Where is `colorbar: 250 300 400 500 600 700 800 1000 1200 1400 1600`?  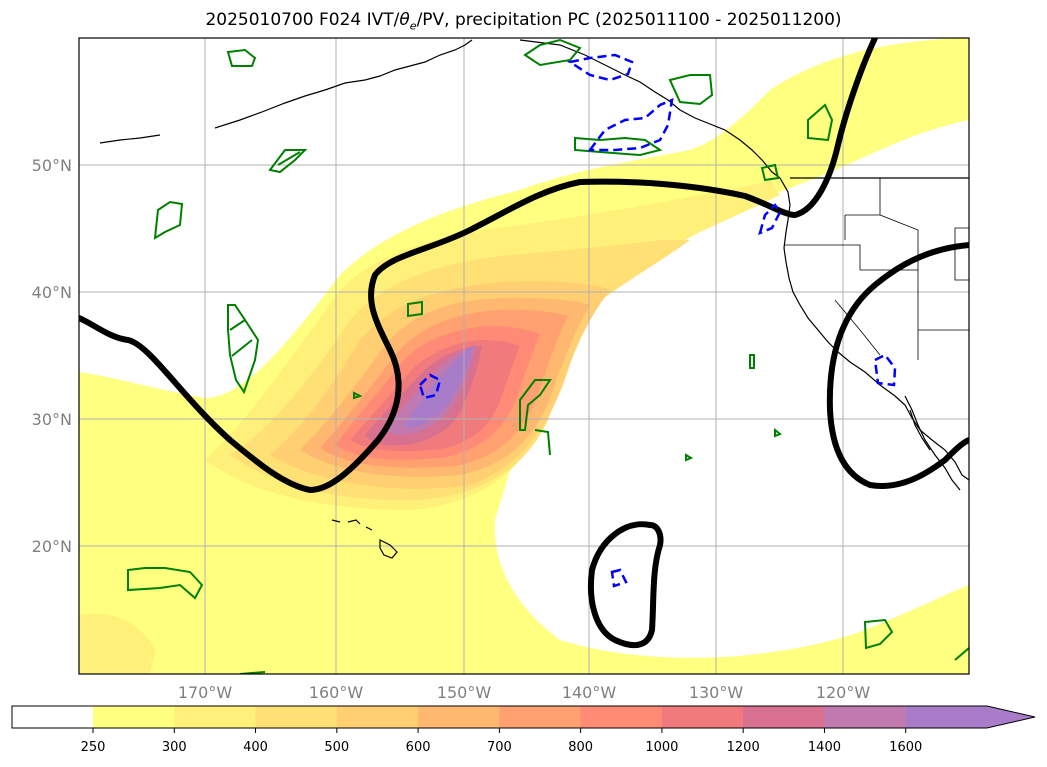
colorbar: 250 300 400 500 600 700 800 1000 1200 1400 1600 is located at coordinates (523, 730).